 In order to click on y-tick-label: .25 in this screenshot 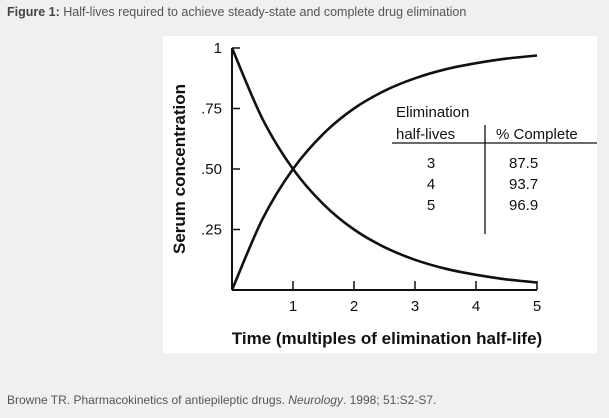, I will do `click(211, 230)`.